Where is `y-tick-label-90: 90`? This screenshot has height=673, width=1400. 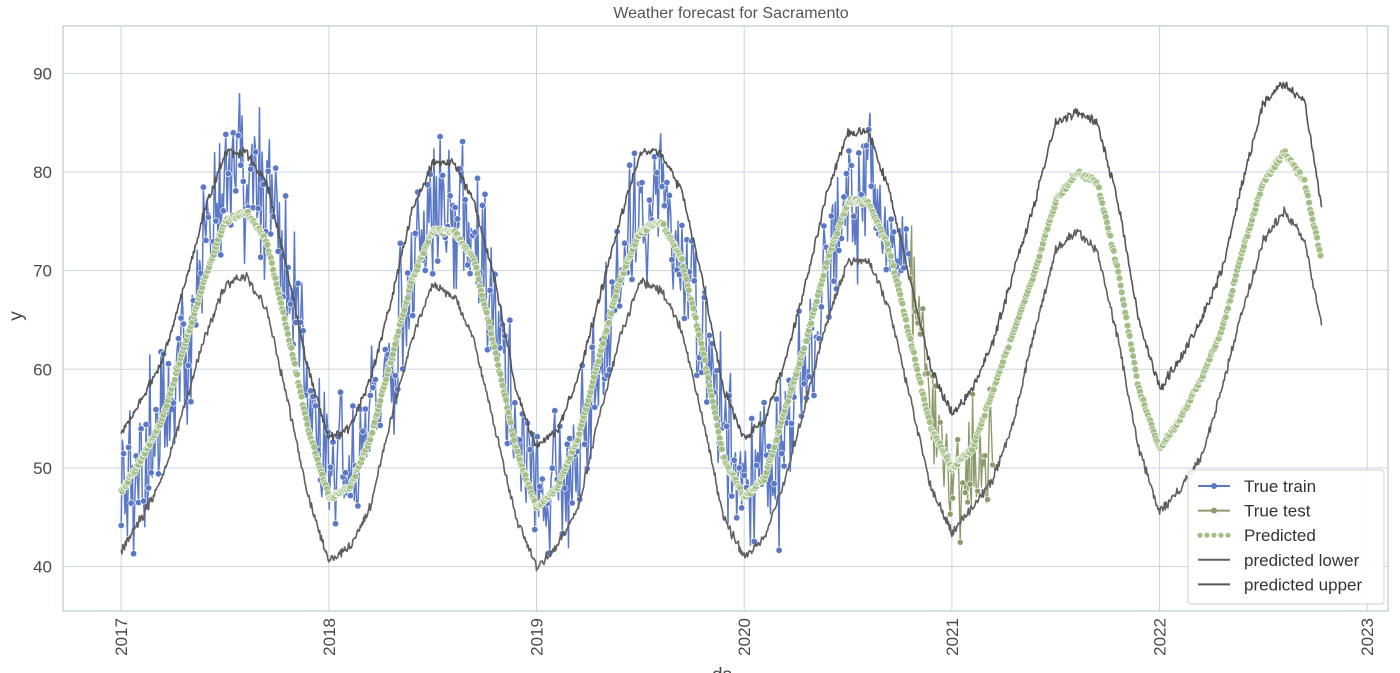 y-tick-label-90: 90 is located at coordinates (42, 73).